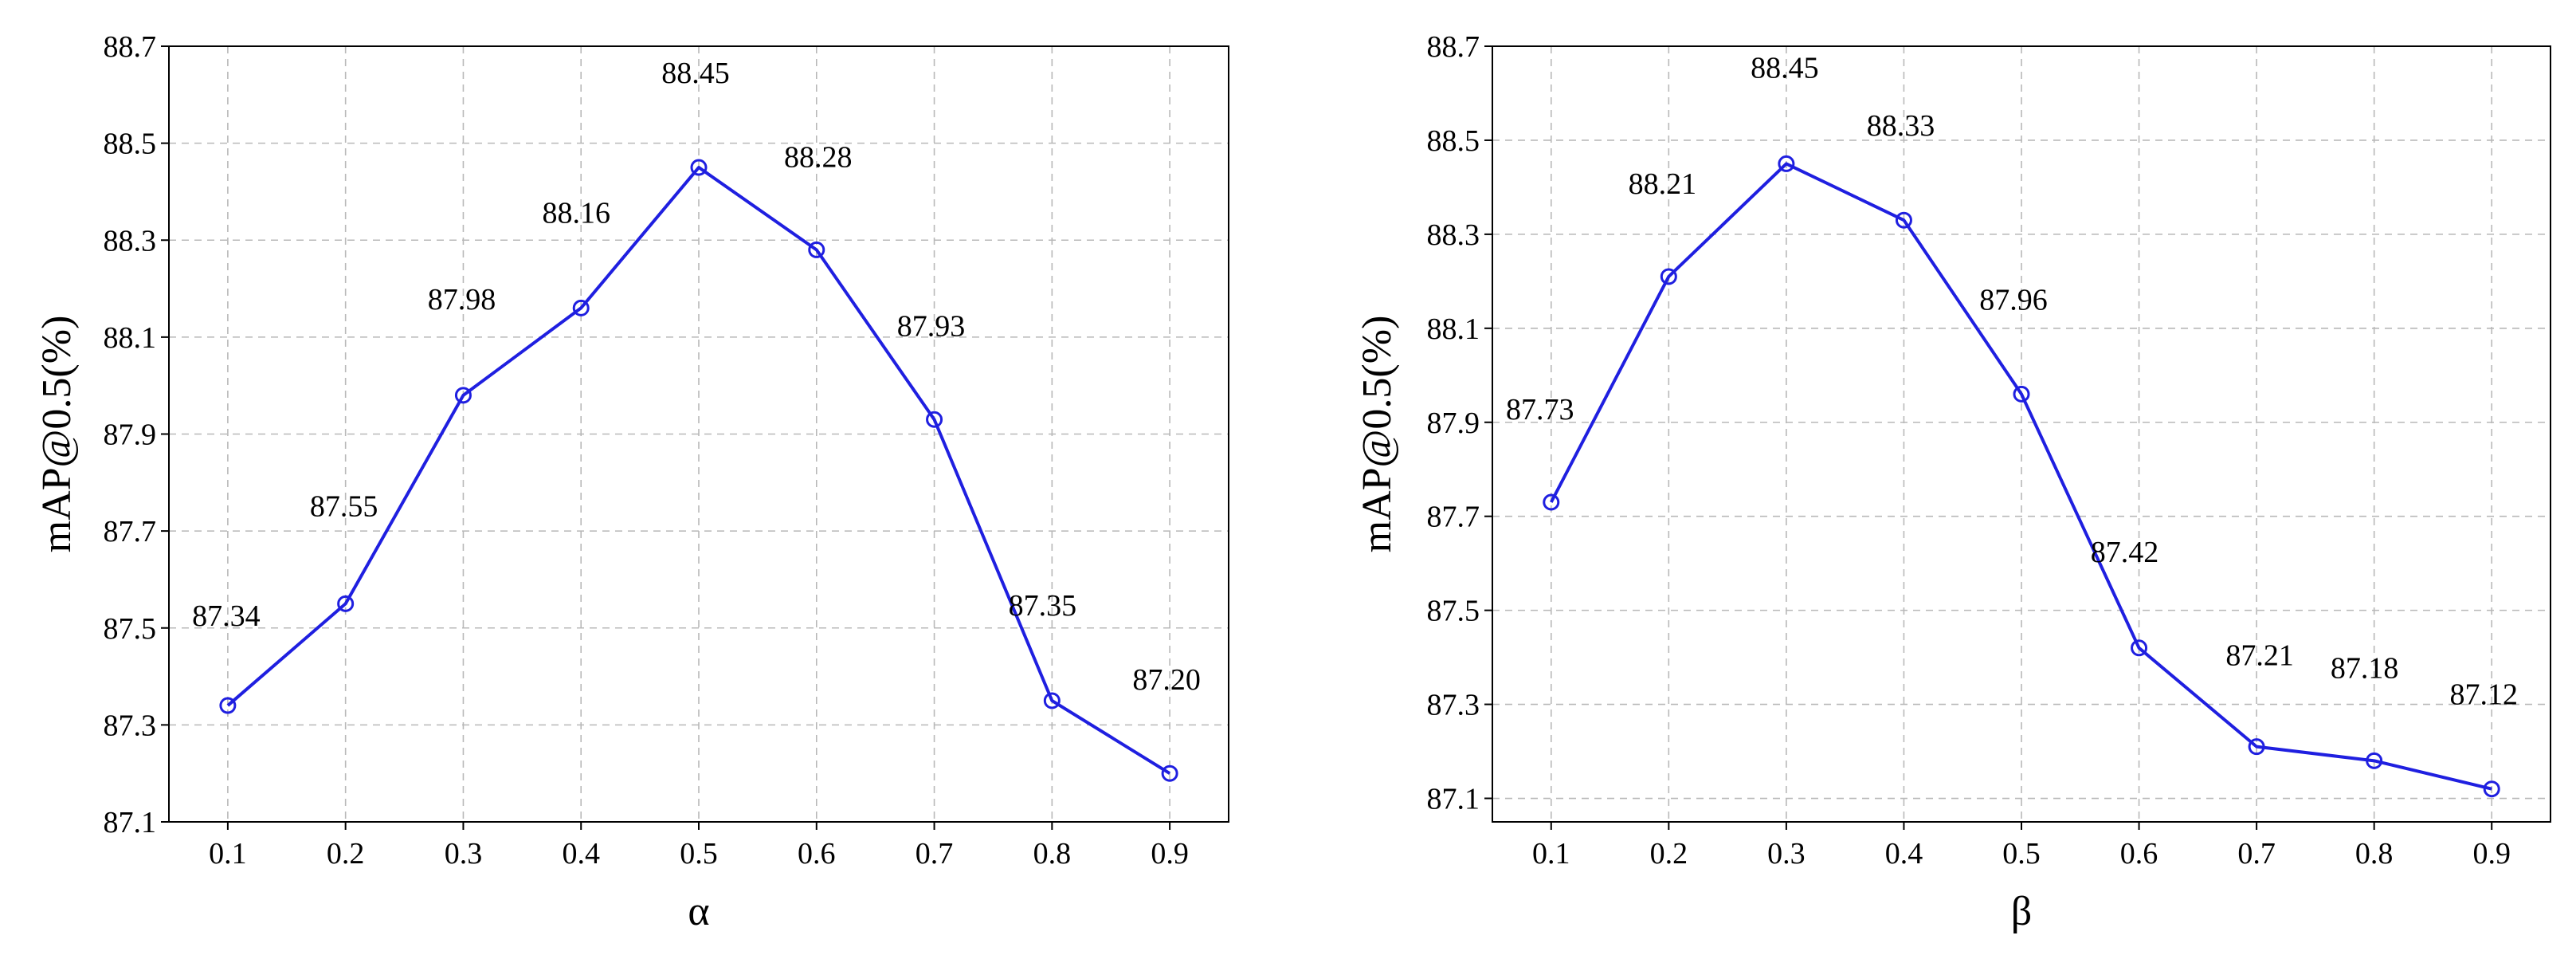 Image resolution: width=2576 pixels, height=955 pixels. I want to click on alpha-x-axis-label: α, so click(698, 911).